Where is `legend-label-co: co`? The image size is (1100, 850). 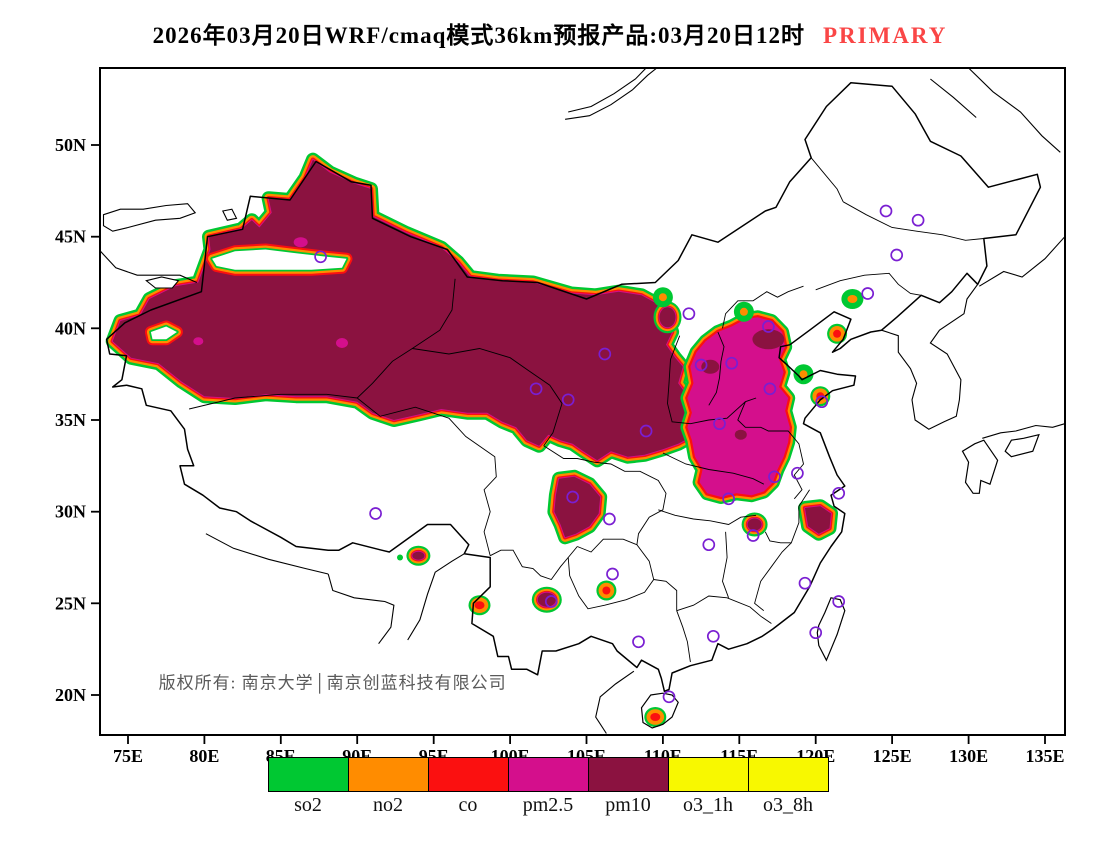 legend-label-co: co is located at coordinates (468, 805).